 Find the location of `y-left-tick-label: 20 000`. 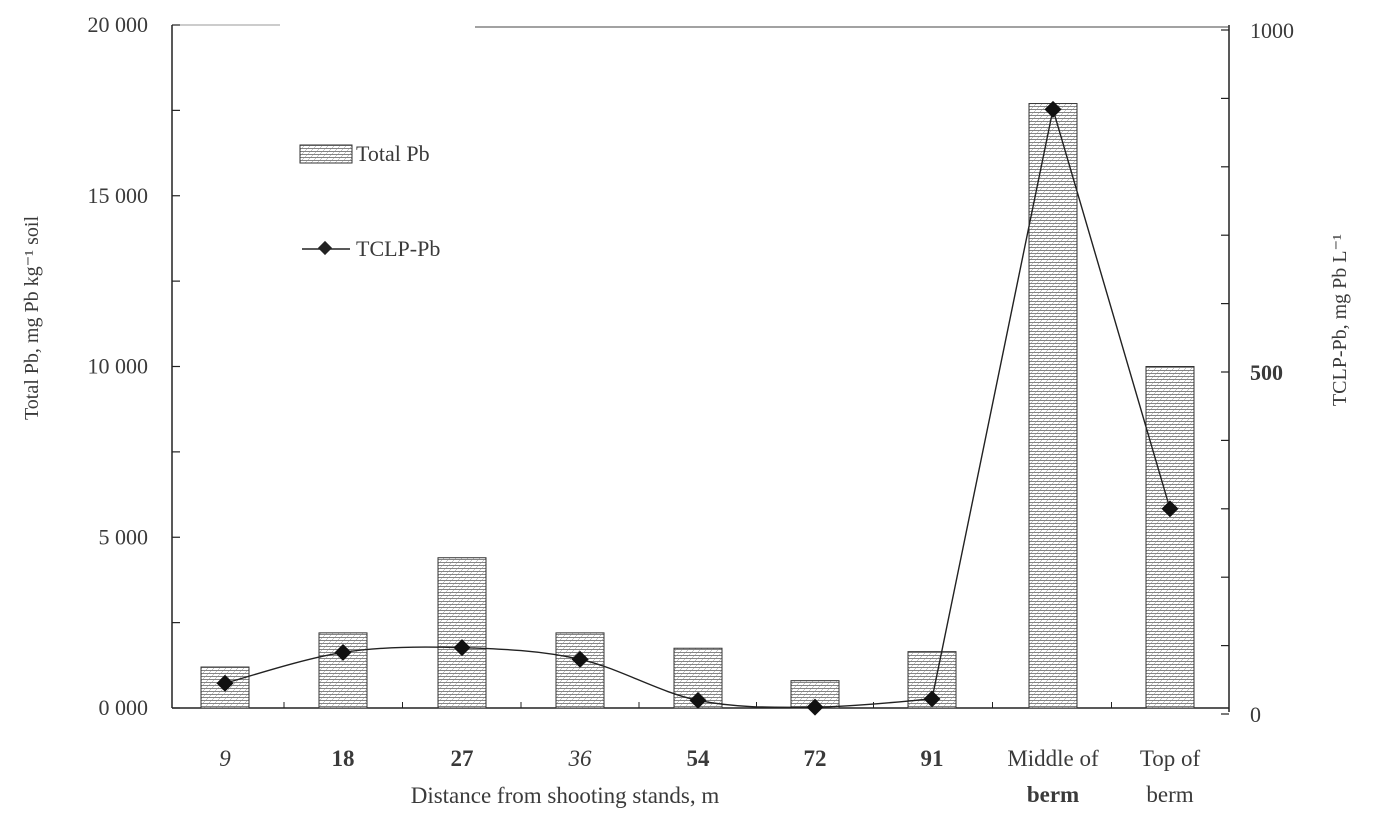

y-left-tick-label: 20 000 is located at coordinates (118, 24).